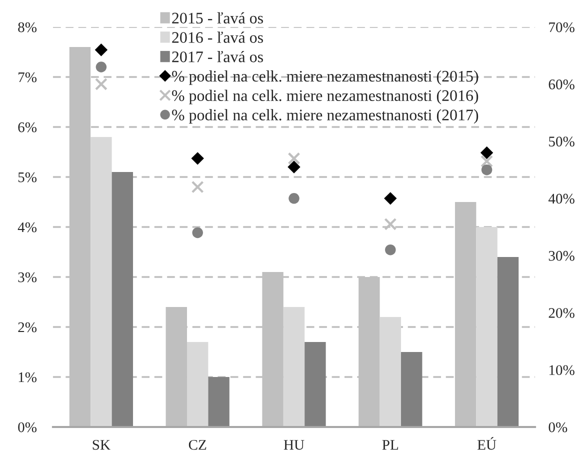 This screenshot has height=452, width=578. What do you see at coordinates (27, 327) in the screenshot?
I see `y-tick-label: 2%` at bounding box center [27, 327].